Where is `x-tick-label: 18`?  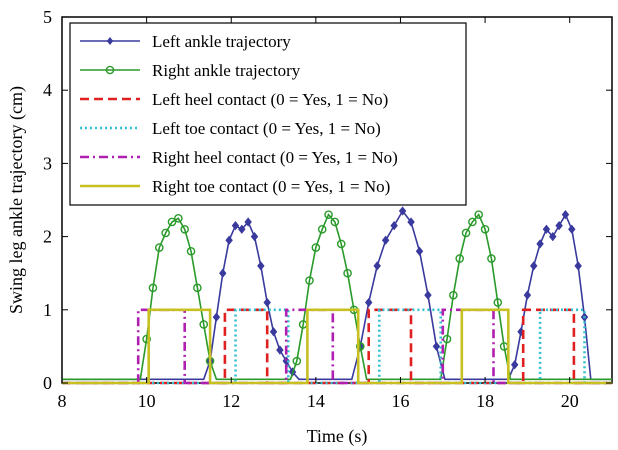
x-tick-label: 18 is located at coordinates (485, 401).